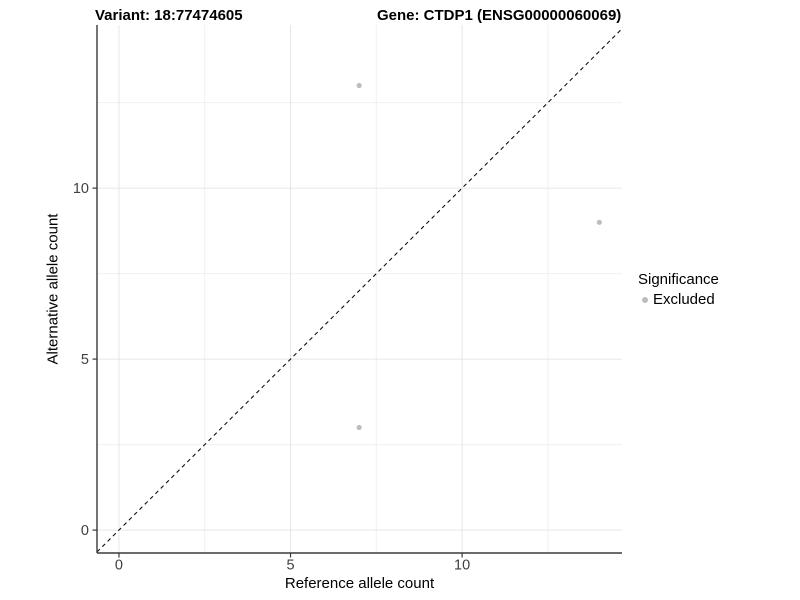 The image size is (800, 600). Describe the element at coordinates (359, 583) in the screenshot. I see `x-axis-title: Reference allele count` at that location.